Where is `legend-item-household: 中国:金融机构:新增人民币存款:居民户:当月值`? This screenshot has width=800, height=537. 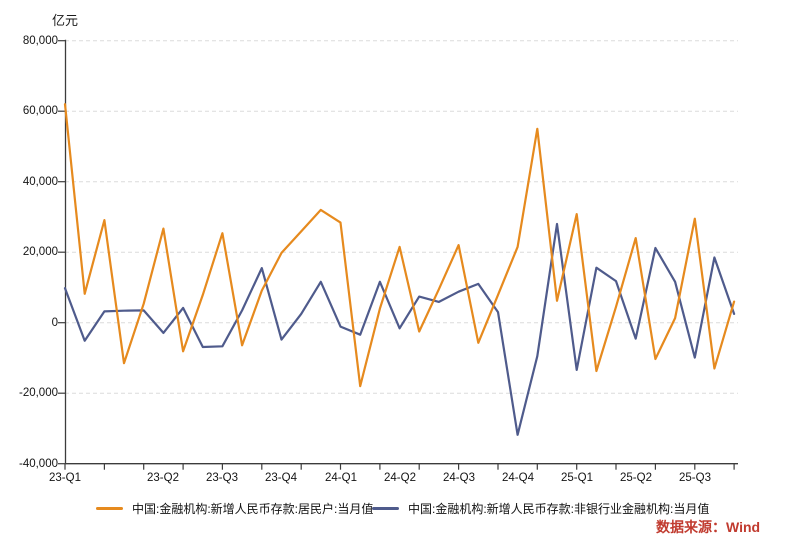
legend-item-household: 中国:金融机构:新增人民币存款:居民户:当月值 is located at coordinates (234, 508).